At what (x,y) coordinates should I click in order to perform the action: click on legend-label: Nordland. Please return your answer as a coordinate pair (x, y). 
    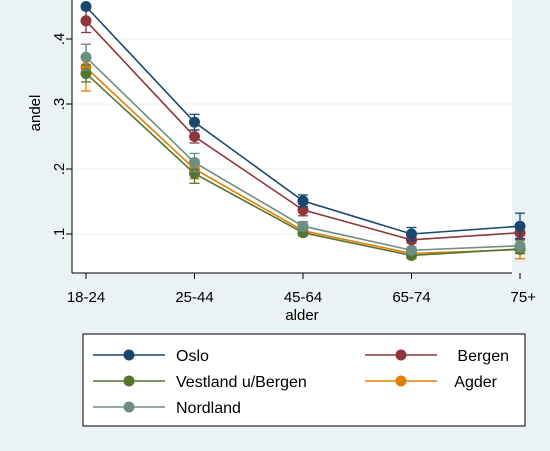
    Looking at the image, I should click on (208, 408).